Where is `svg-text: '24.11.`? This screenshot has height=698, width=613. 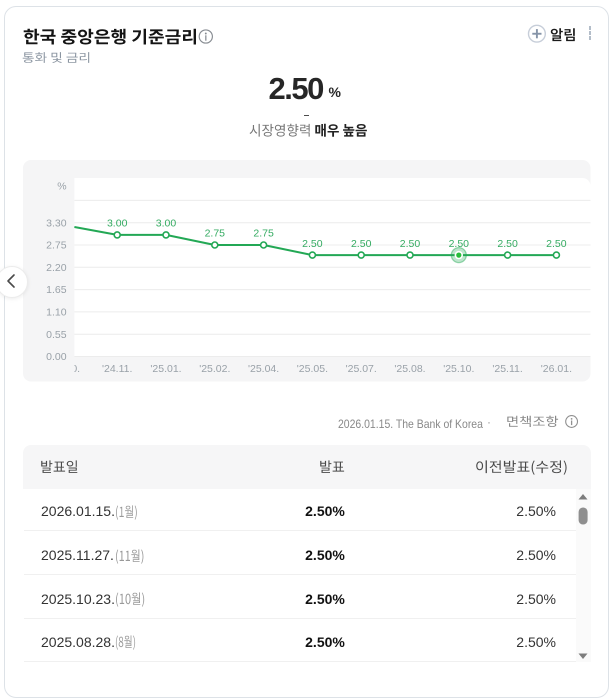 svg-text: '24.11. is located at coordinates (117, 368).